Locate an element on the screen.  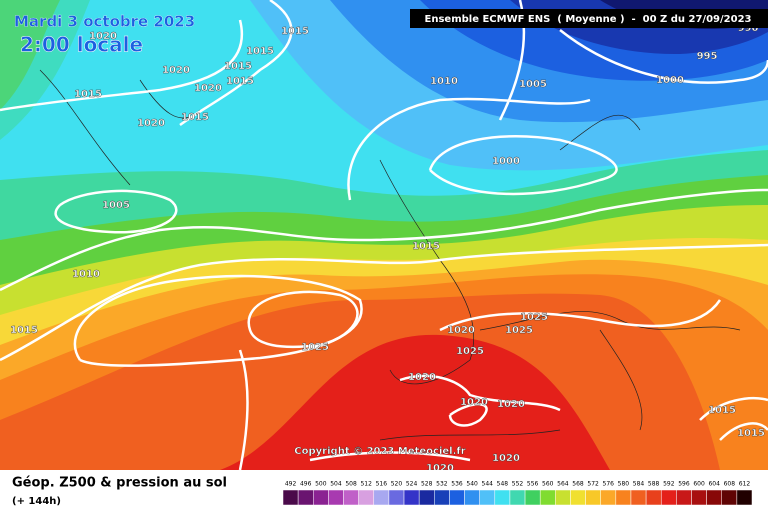
colorbar-label: 536 is located at coordinates (457, 484).